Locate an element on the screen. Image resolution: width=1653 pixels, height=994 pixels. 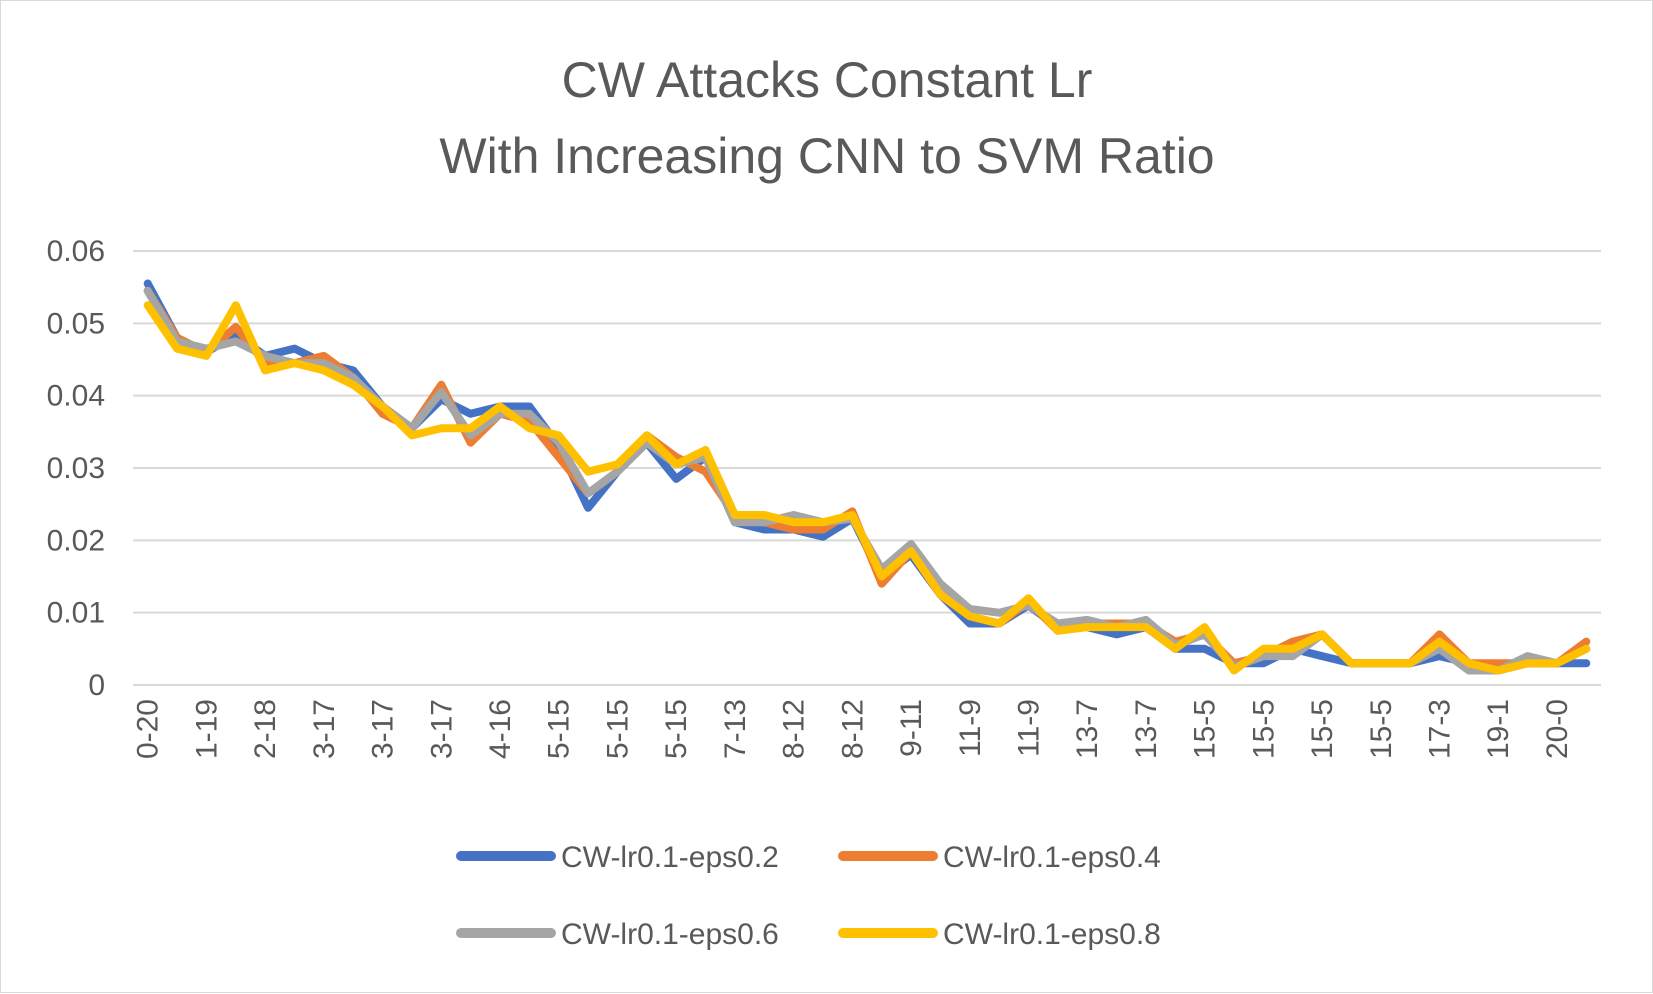
y-tick-label: 0.02 is located at coordinates (76, 540).